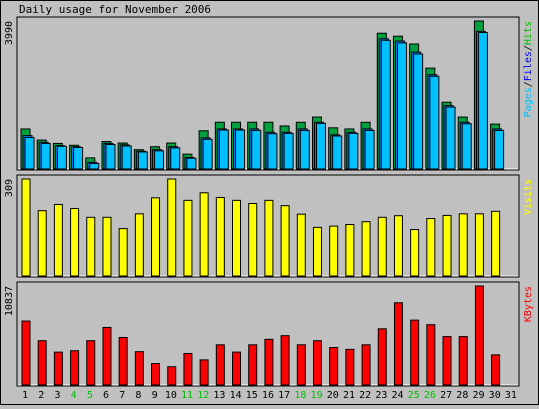 This screenshot has height=409, width=539. Describe the element at coordinates (414, 395) in the screenshot. I see `x-tick-label: 25` at that location.